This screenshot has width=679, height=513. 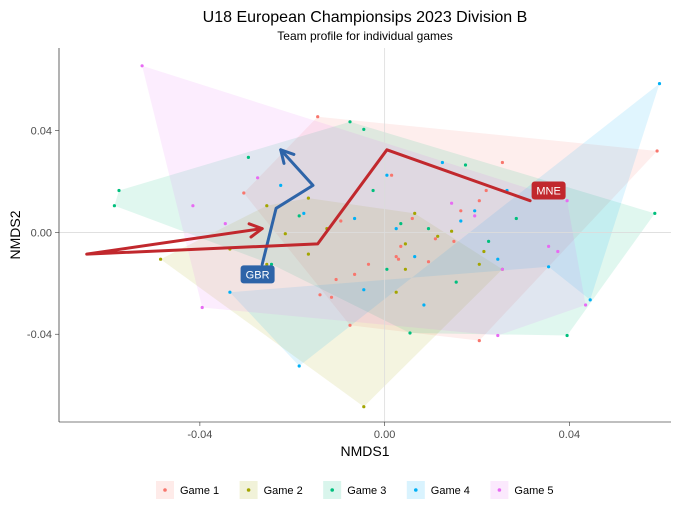 I want to click on label-gbr: GBR, so click(x=258, y=275).